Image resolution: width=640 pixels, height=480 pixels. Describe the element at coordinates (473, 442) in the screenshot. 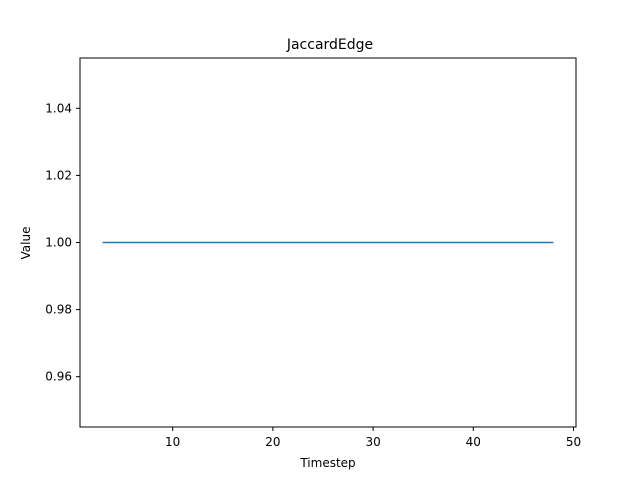

I see `x-tick-label: 40` at that location.